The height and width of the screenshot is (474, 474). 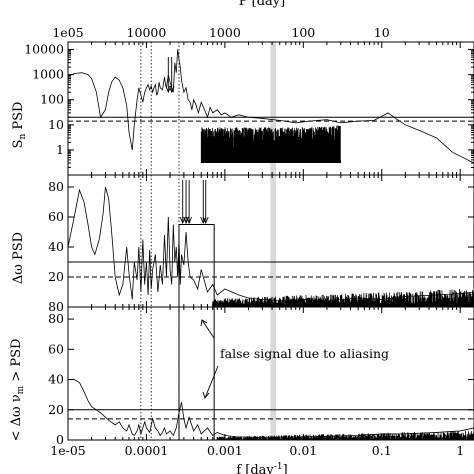 I want to click on y-tick-label: 10, so click(x=56, y=124).